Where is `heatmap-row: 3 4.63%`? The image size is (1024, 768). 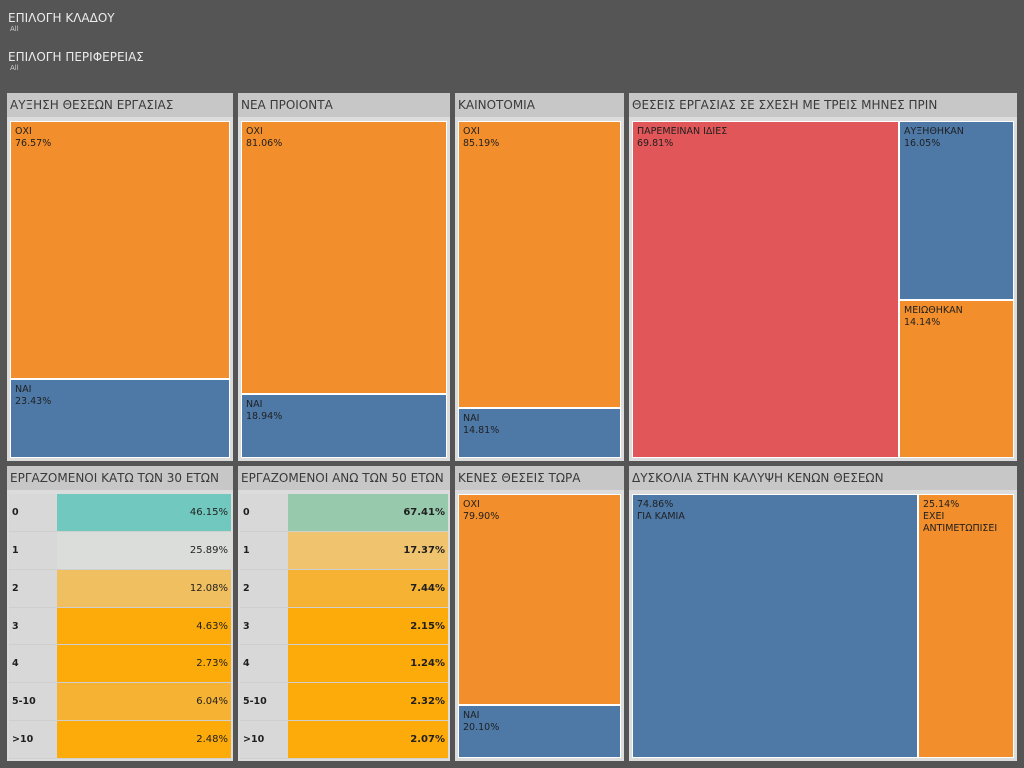 heatmap-row: 3 4.63% is located at coordinates (120, 626).